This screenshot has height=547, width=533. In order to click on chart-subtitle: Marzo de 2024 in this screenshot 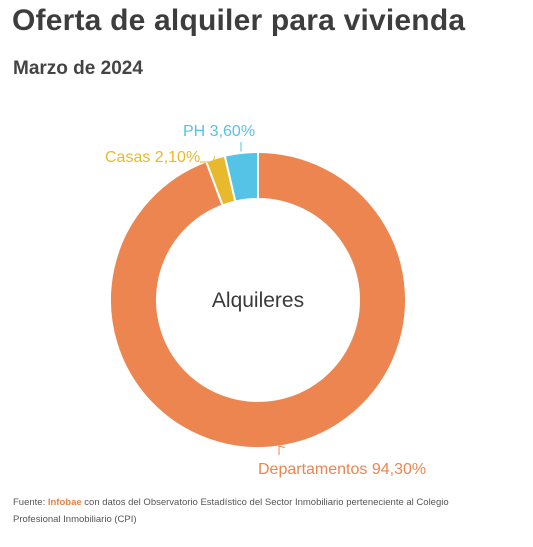, I will do `click(78, 68)`.